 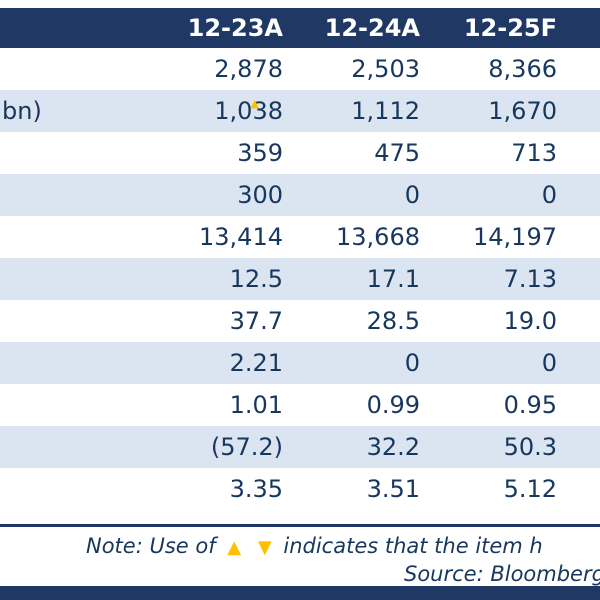 What do you see at coordinates (22, 111) in the screenshot?
I see `row-label: bn)` at bounding box center [22, 111].